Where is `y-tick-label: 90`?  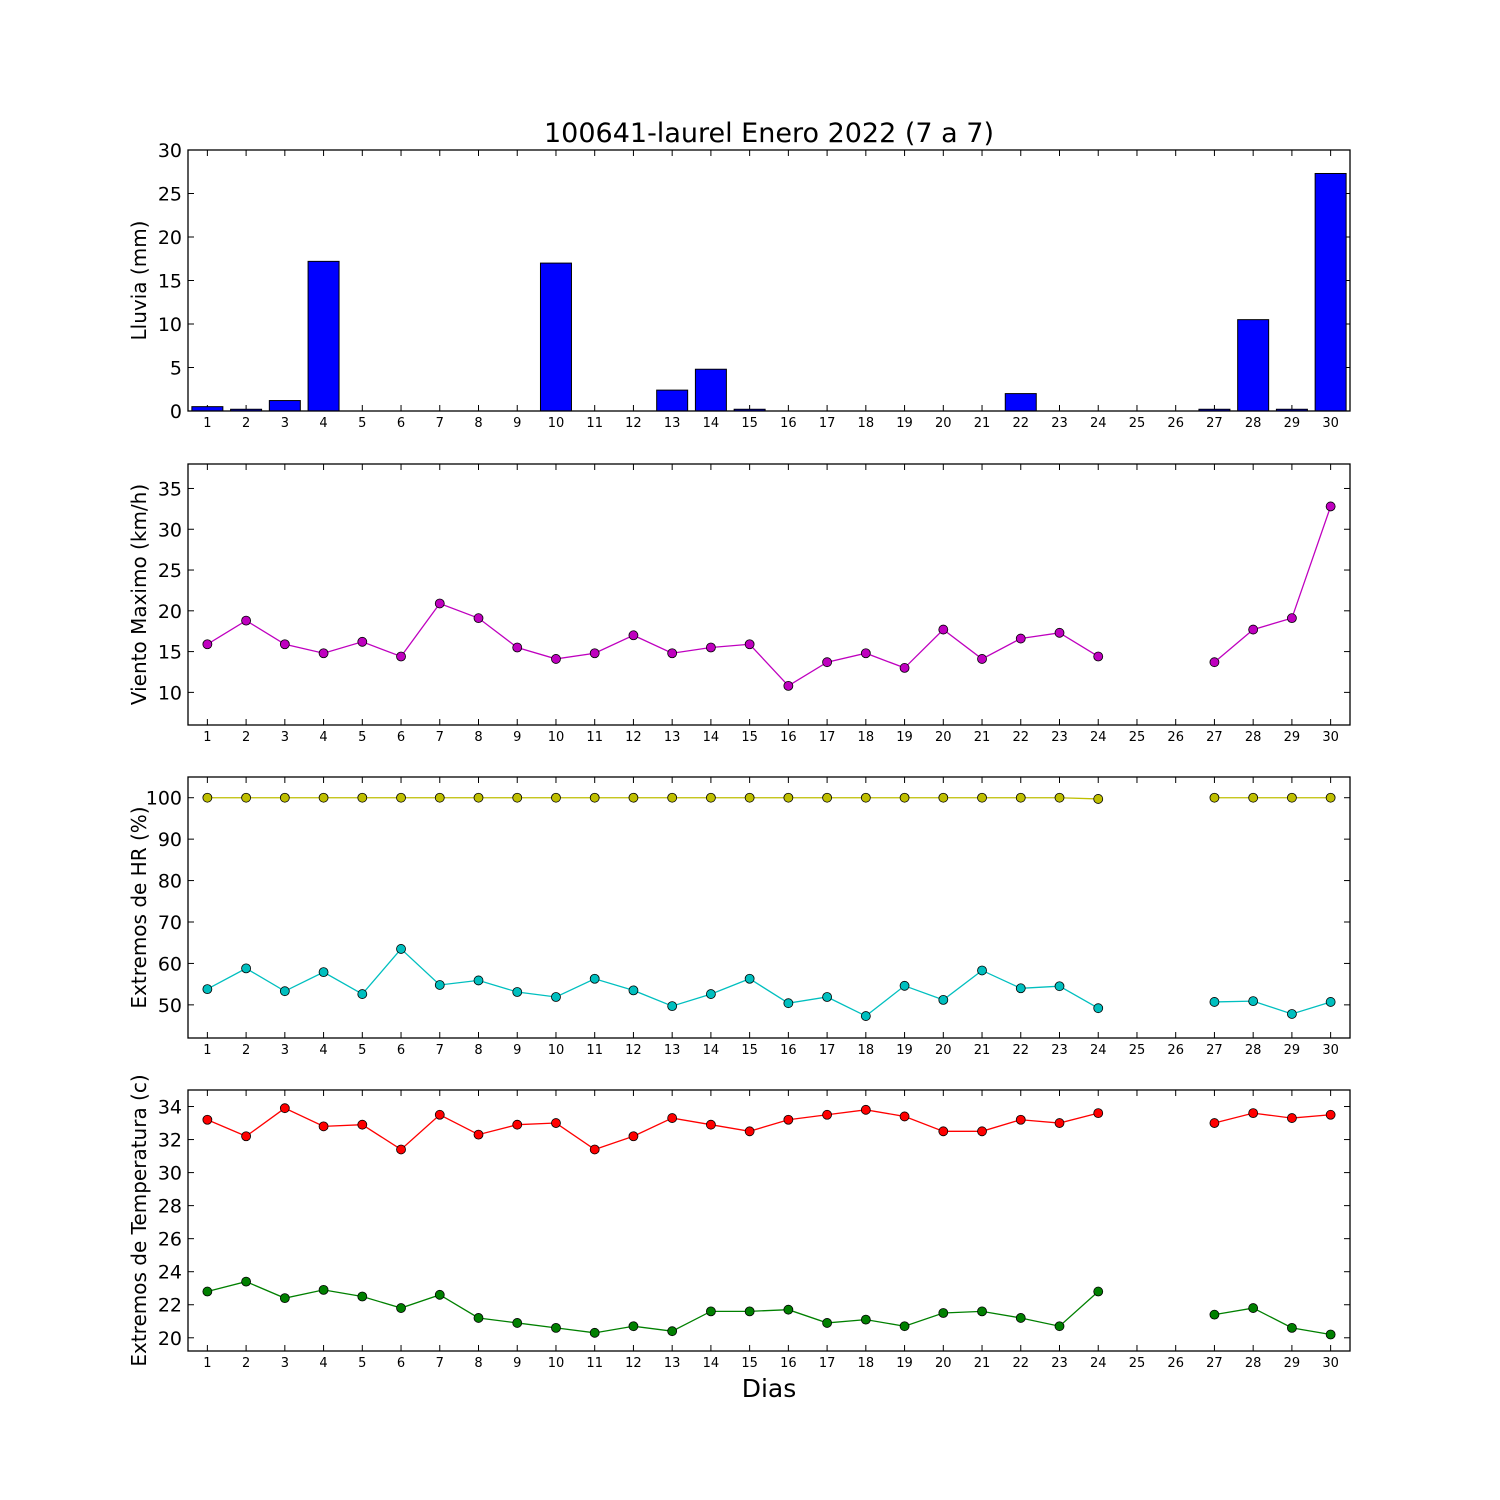 y-tick-label: 90 is located at coordinates (170, 840).